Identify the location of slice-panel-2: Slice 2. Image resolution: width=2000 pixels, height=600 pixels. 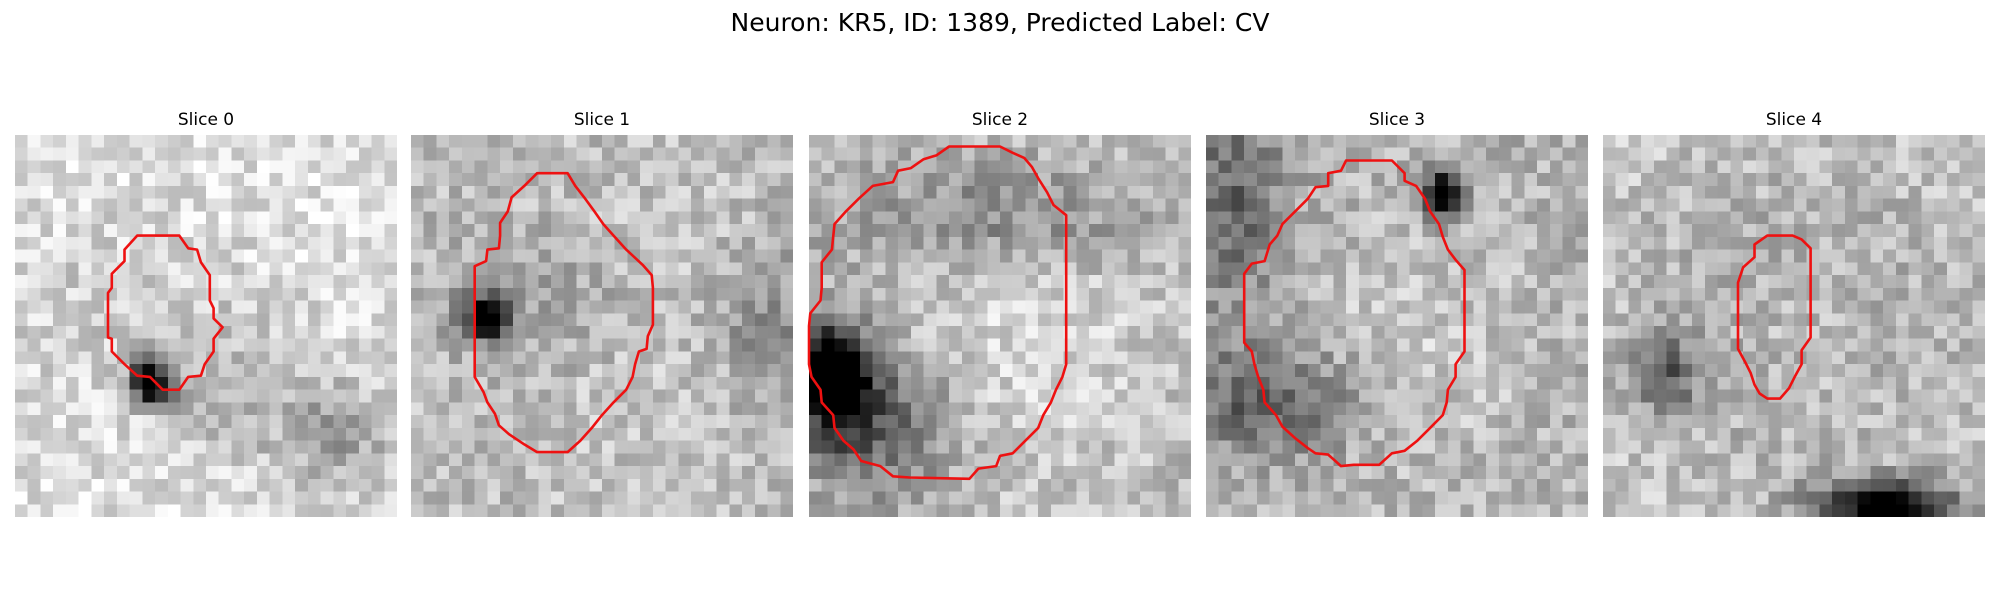
(999, 312).